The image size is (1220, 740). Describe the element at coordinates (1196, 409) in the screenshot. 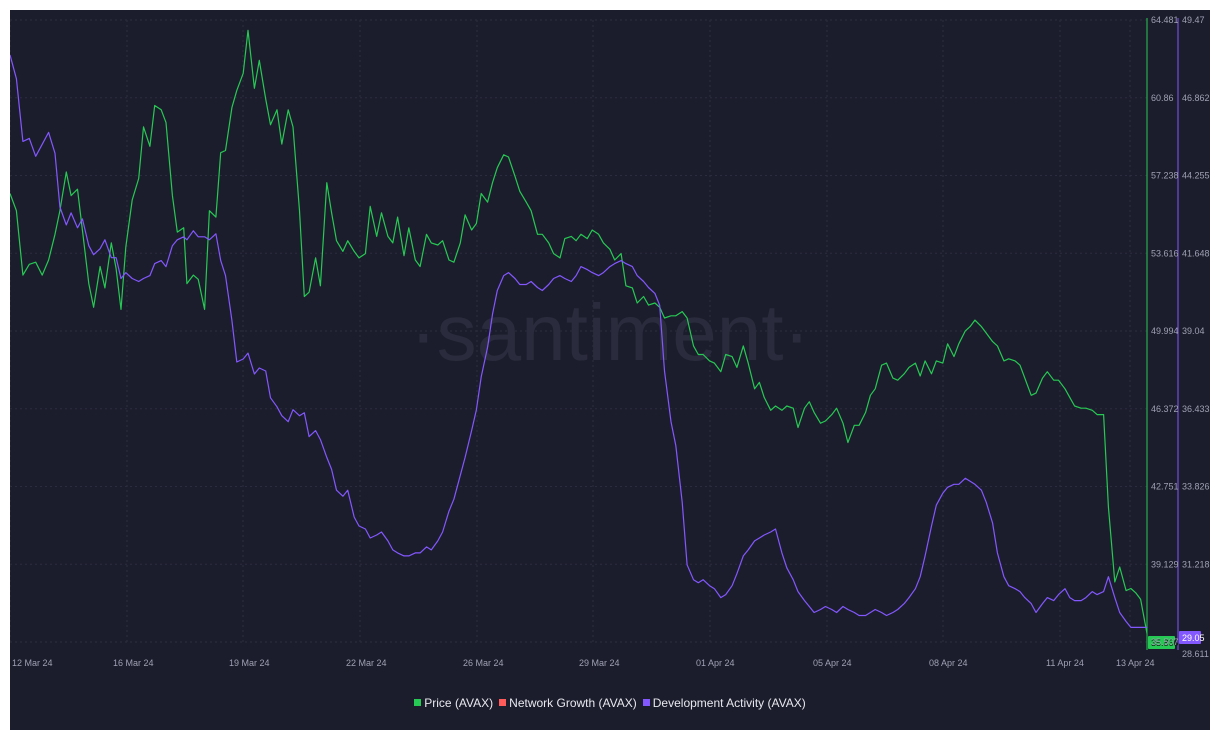

I see `dev-activity-axis-tick-label: 36.433` at that location.